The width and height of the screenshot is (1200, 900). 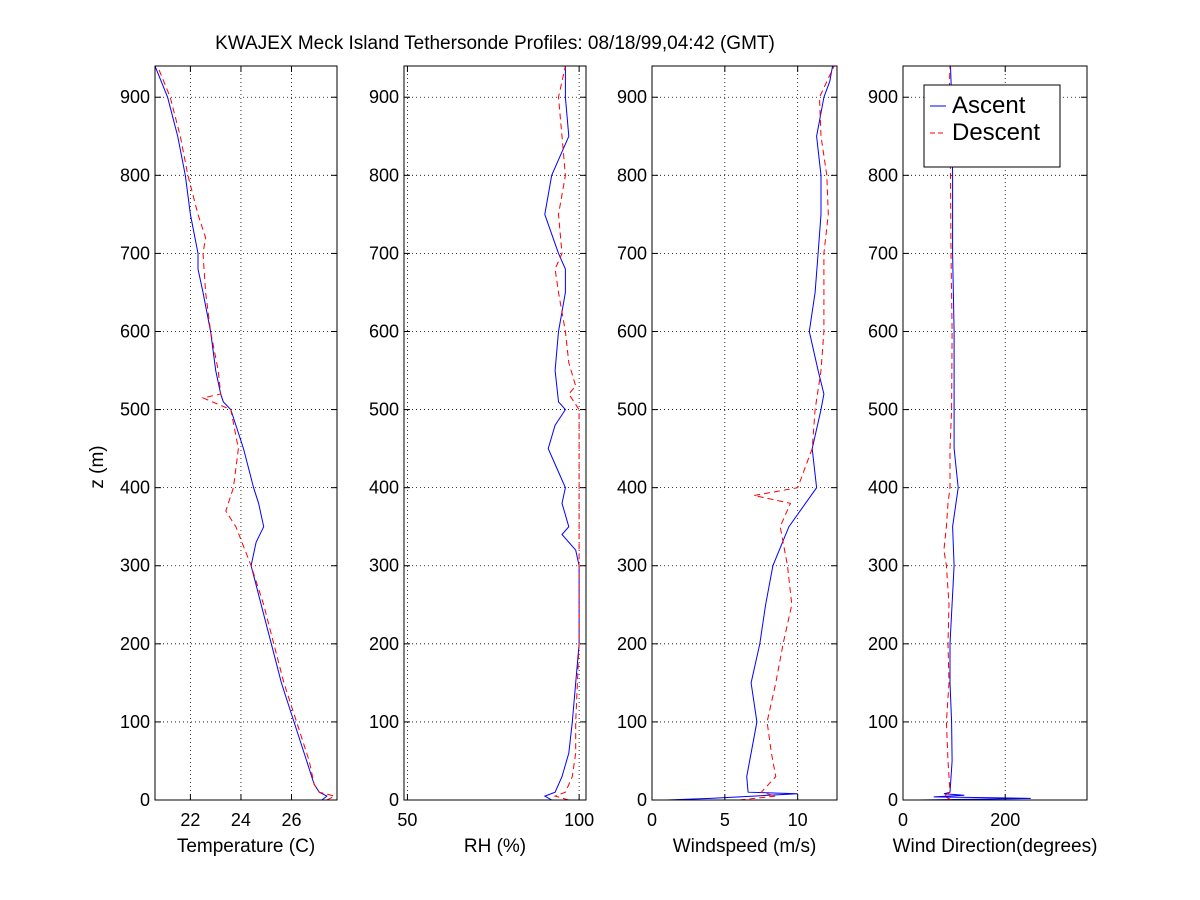 I want to click on x-tick-label: 24, so click(x=241, y=820).